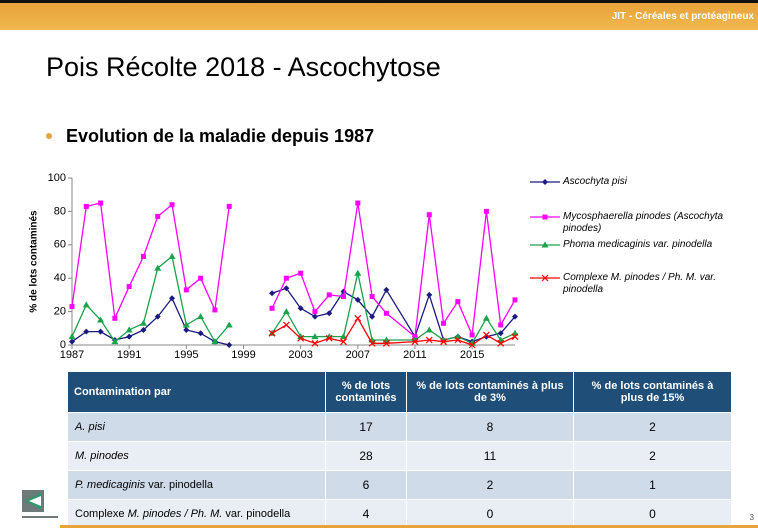 The image size is (758, 528). I want to click on y-tick-label: 100, so click(57, 178).